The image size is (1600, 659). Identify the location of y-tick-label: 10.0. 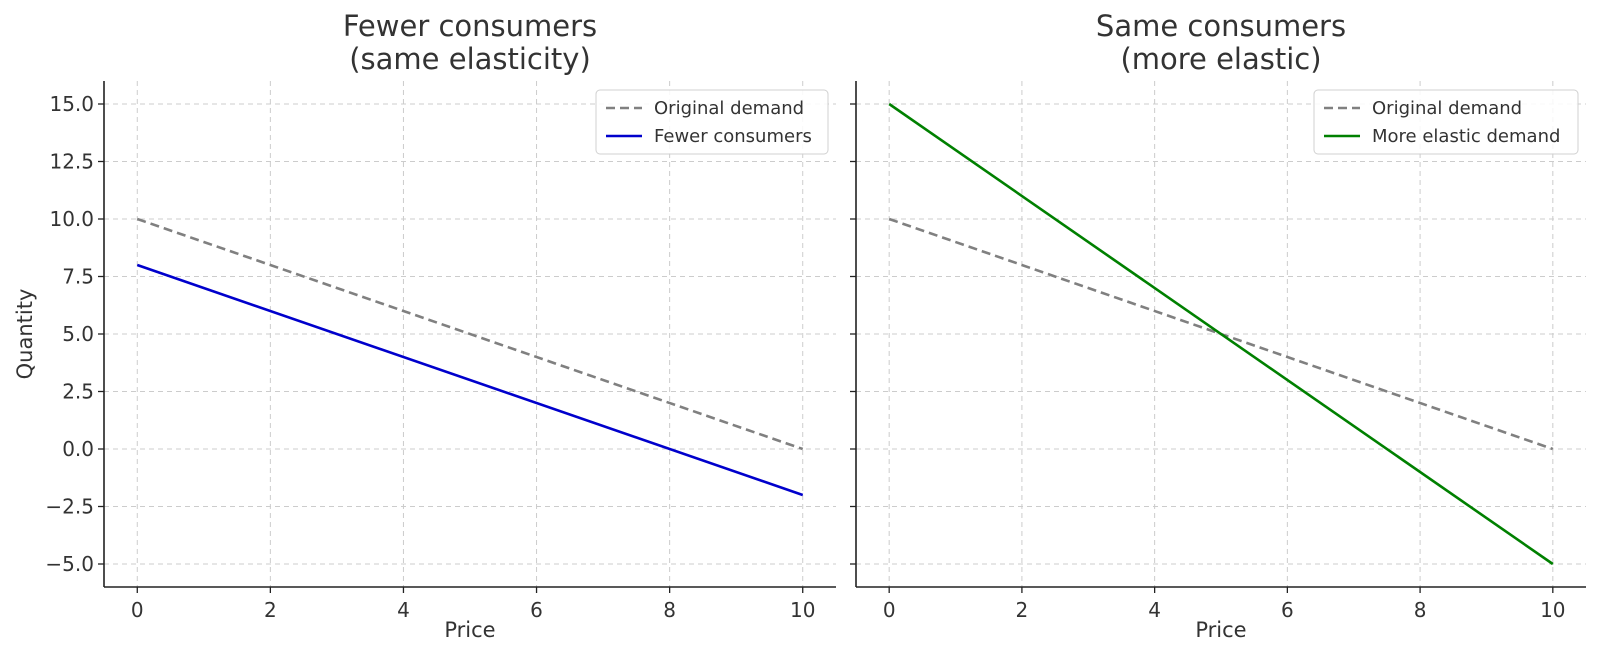
(71, 219).